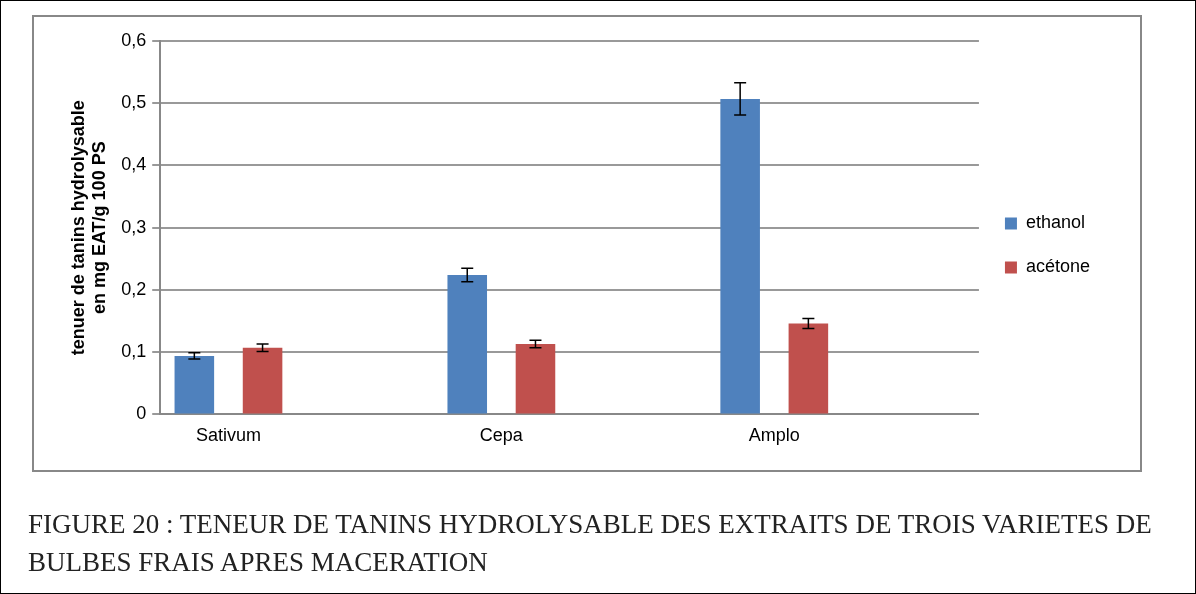  What do you see at coordinates (1058, 266) in the screenshot?
I see `legend-label: acétone` at bounding box center [1058, 266].